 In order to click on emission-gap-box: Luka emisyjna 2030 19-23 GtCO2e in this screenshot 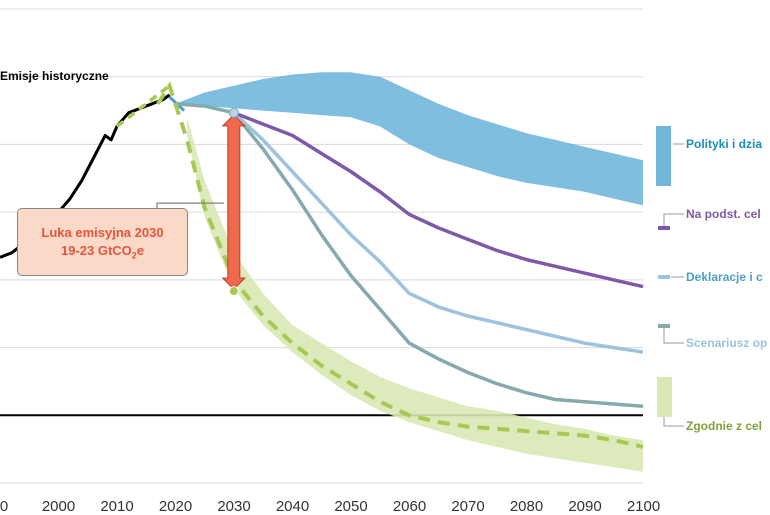, I will do `click(102, 242)`.